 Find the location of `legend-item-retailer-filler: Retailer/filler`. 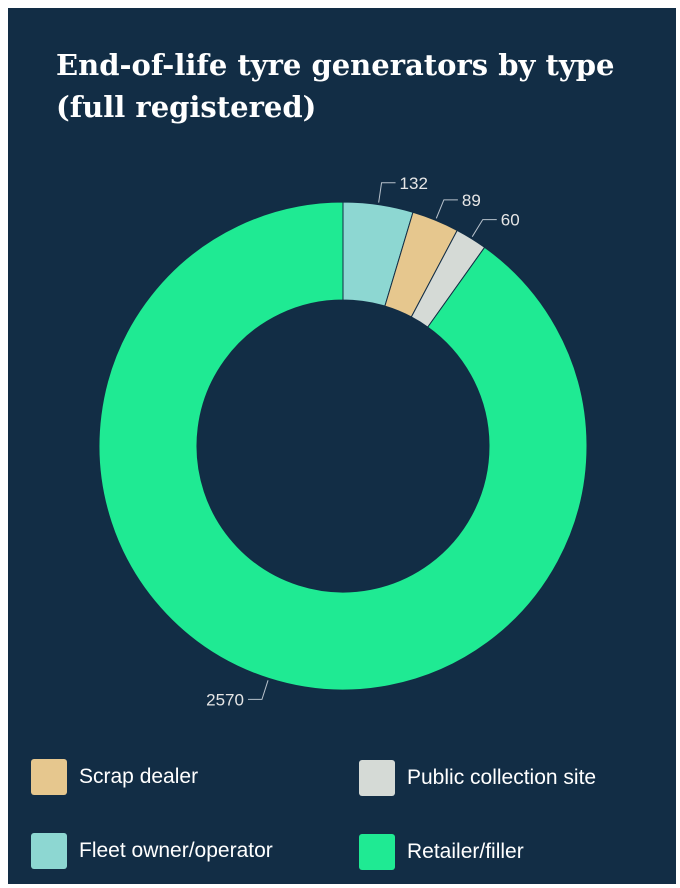

legend-item-retailer-filler: Retailer/filler is located at coordinates (441, 852).